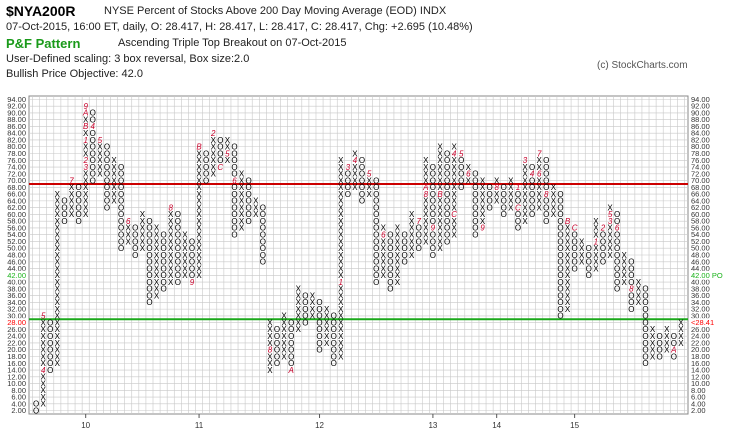 The image size is (745, 440). What do you see at coordinates (16, 282) in the screenshot?
I see `y-tick-label-left: 40.00` at bounding box center [16, 282].